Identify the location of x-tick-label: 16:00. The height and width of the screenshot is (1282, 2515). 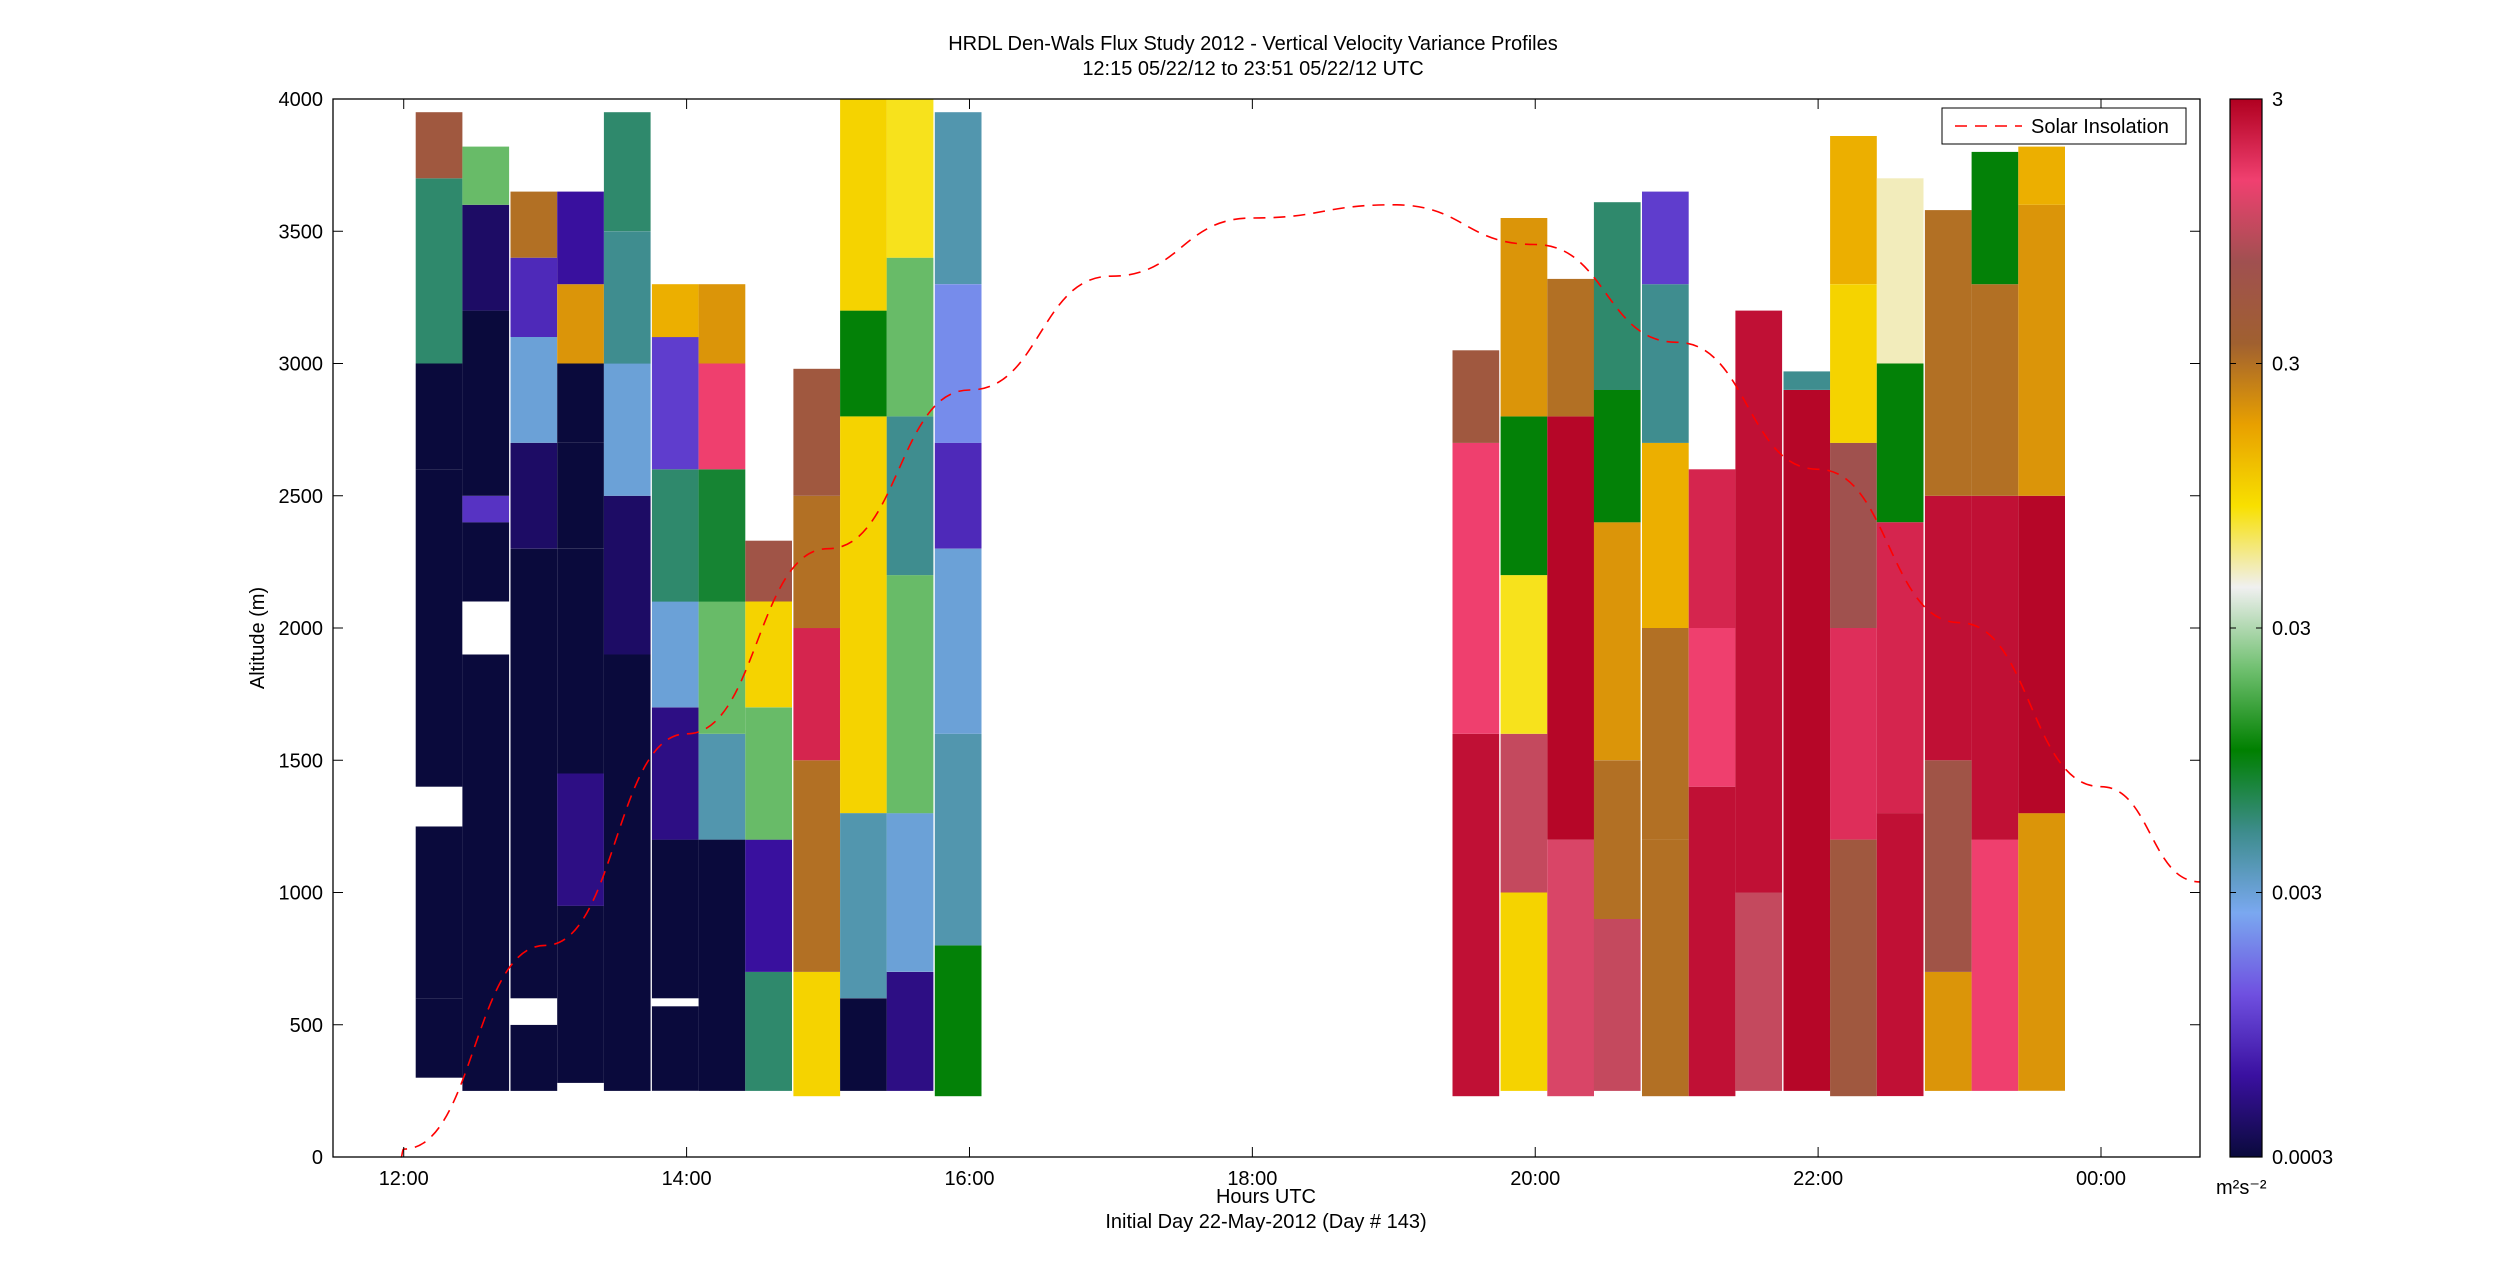
(969, 1179).